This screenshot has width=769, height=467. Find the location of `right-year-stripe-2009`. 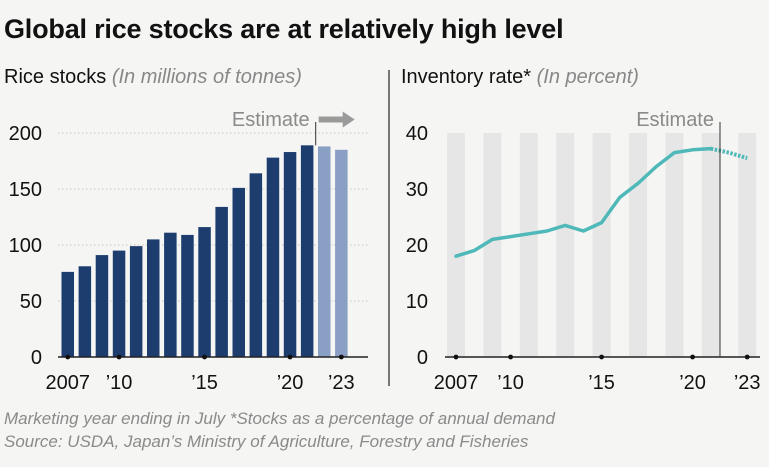

right-year-stripe-2009 is located at coordinates (492, 245).